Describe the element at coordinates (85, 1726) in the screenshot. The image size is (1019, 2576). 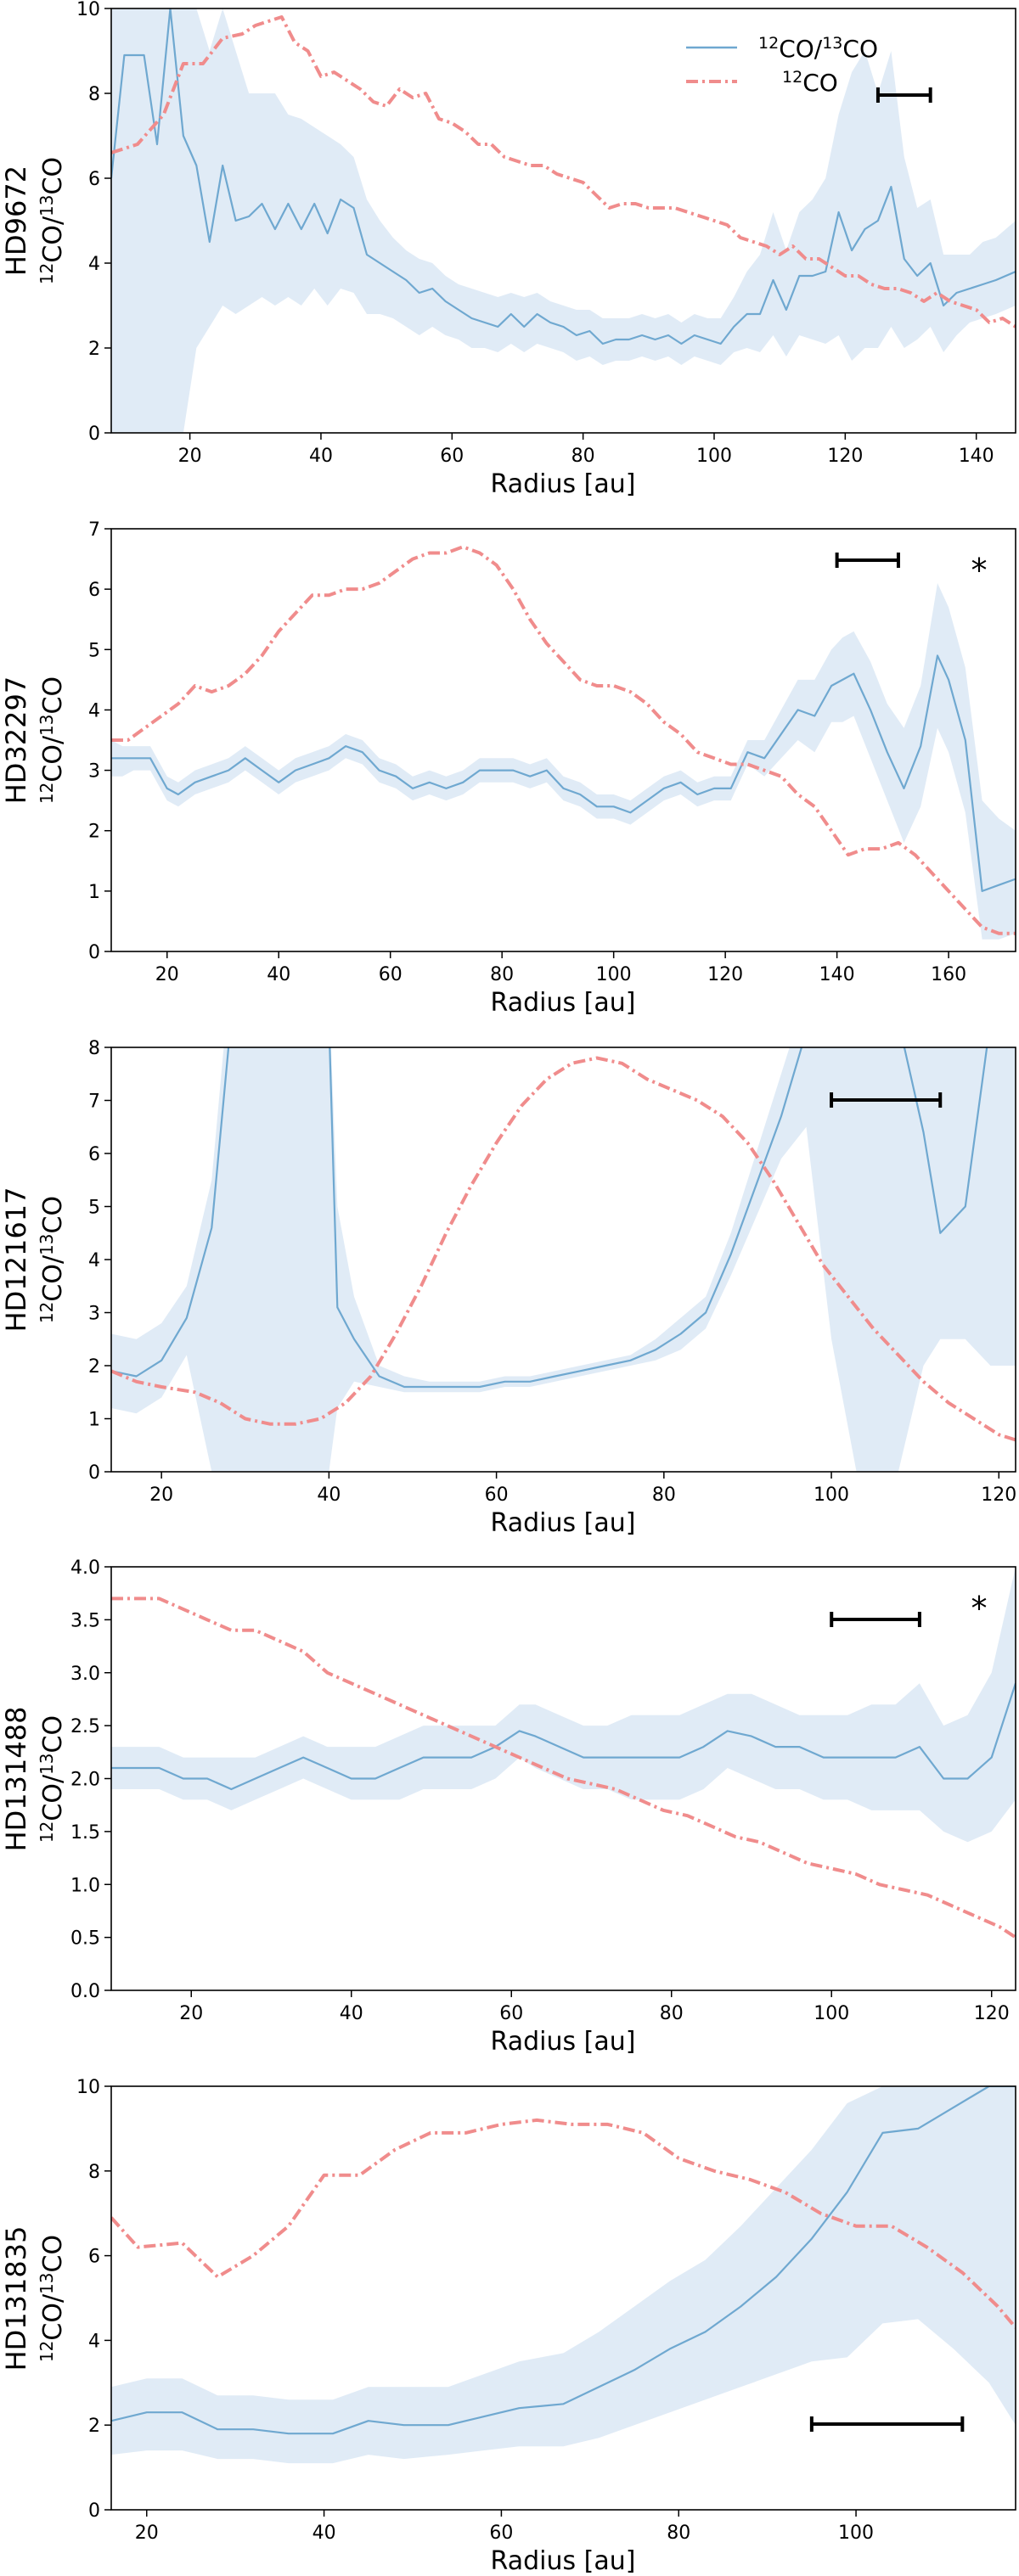
I see `y-tick-label: 2.5` at that location.